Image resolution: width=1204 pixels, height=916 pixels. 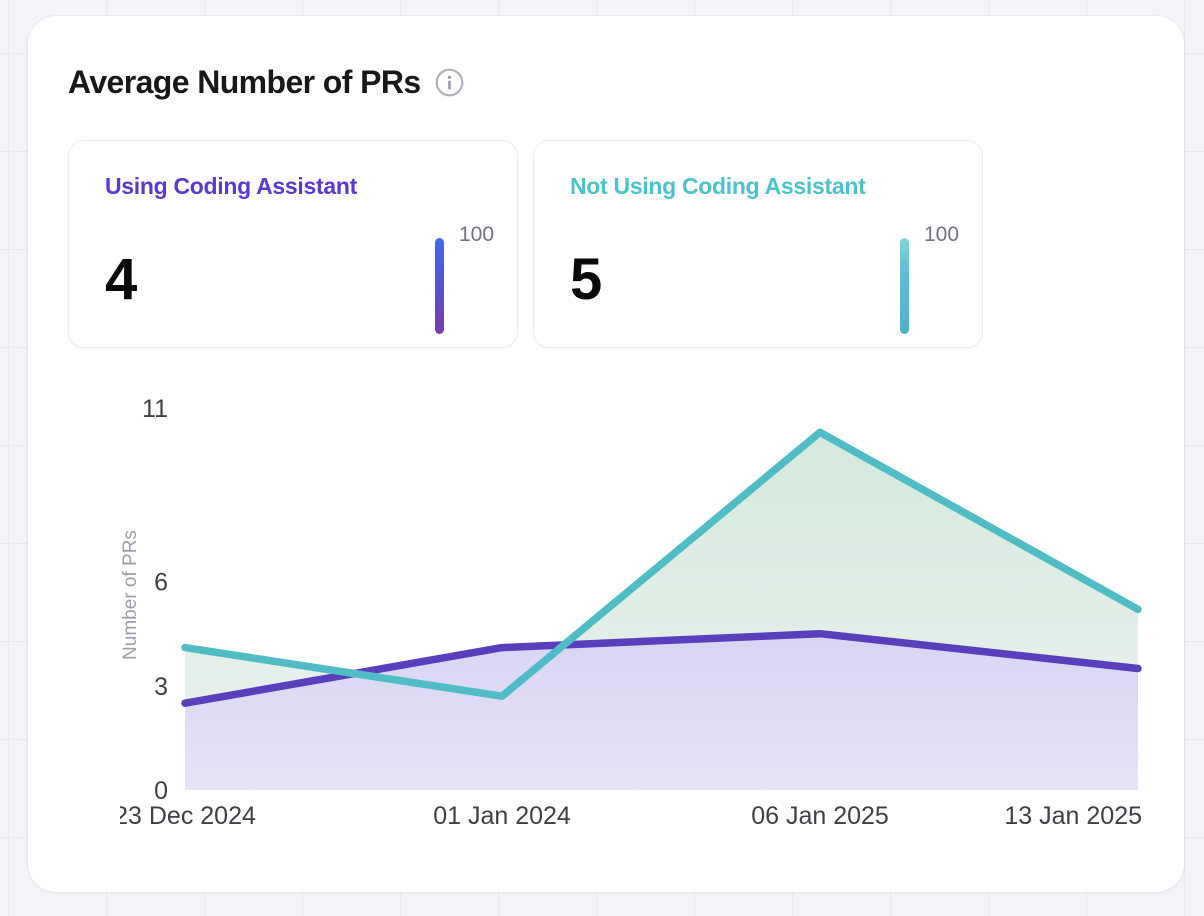 I want to click on y-tick-label: 11, so click(x=155, y=409).